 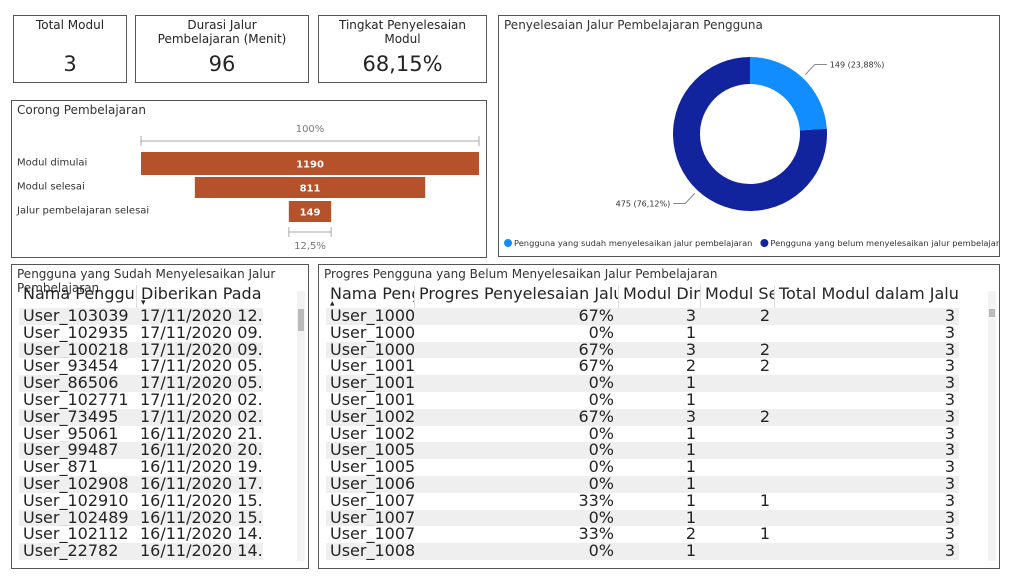 What do you see at coordinates (70, 64) in the screenshot?
I see `card-value: 3` at bounding box center [70, 64].